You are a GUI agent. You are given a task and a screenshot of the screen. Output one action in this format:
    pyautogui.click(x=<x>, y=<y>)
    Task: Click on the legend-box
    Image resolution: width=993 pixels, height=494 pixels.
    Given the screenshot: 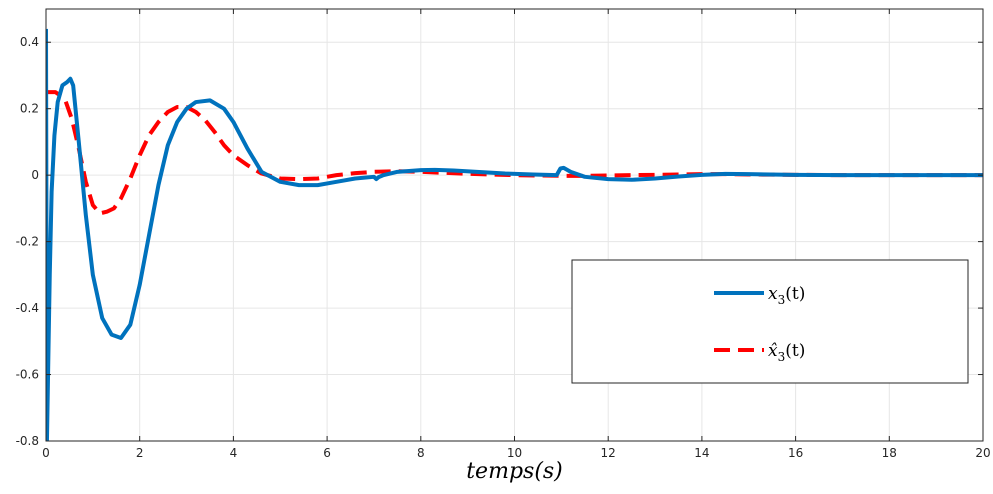 What is the action you would take?
    pyautogui.click(x=770, y=321)
    